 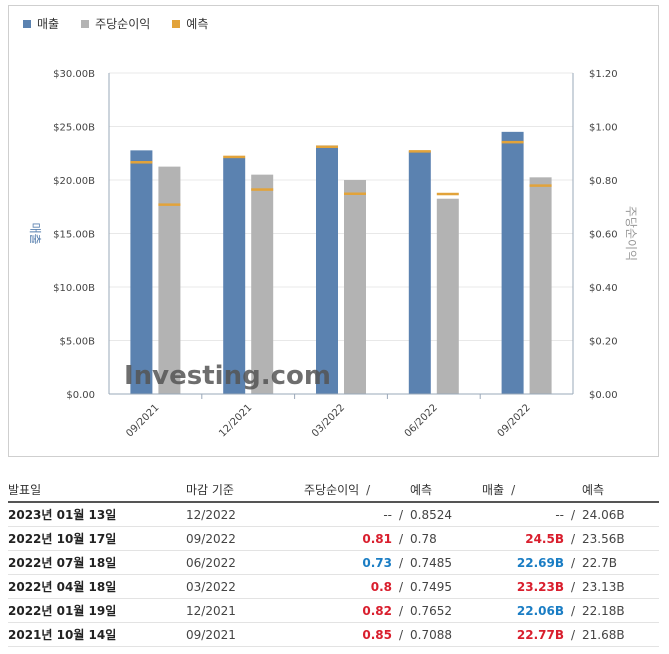 I want to click on x-tick-label: 09/2021, so click(x=142, y=420).